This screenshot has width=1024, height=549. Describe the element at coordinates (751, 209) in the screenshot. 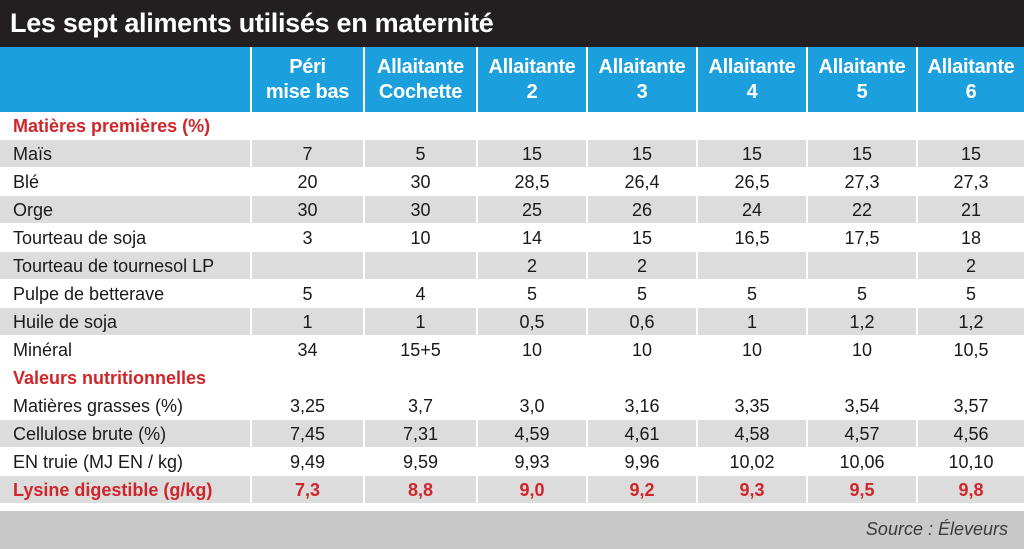

I see `table-cell: 24` at that location.